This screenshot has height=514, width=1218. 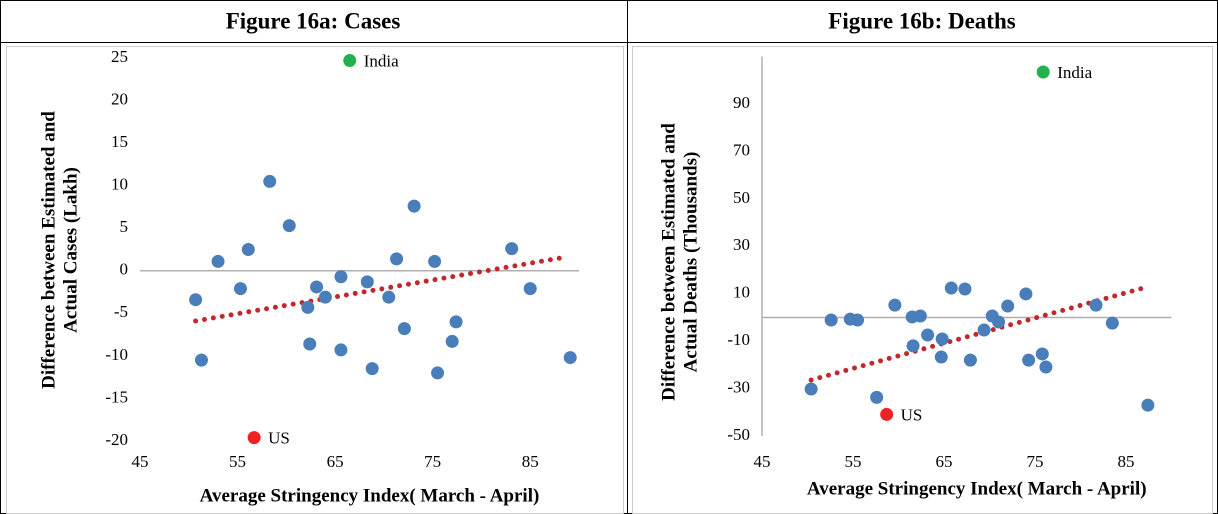 I want to click on chart-title: Figure 16b: Deaths, so click(x=921, y=20).